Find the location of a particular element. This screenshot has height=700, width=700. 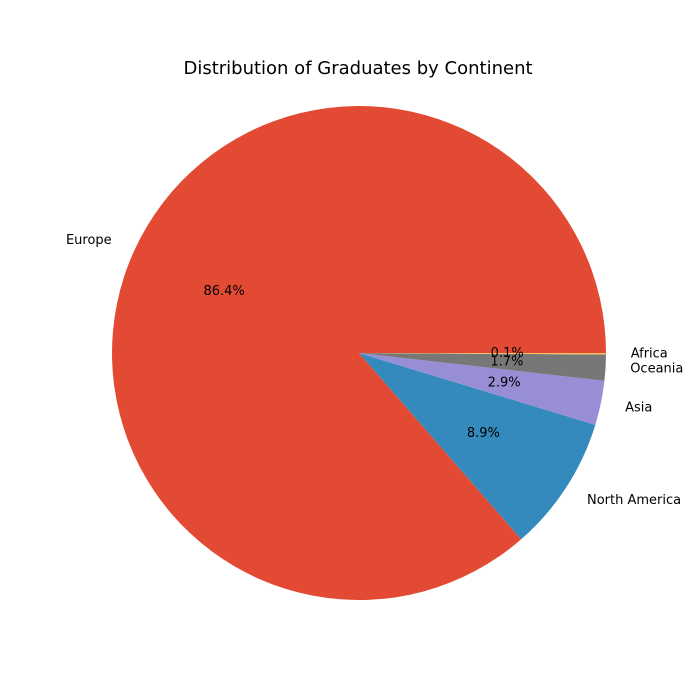

slice-percent-africa: 0.1% is located at coordinates (507, 353).